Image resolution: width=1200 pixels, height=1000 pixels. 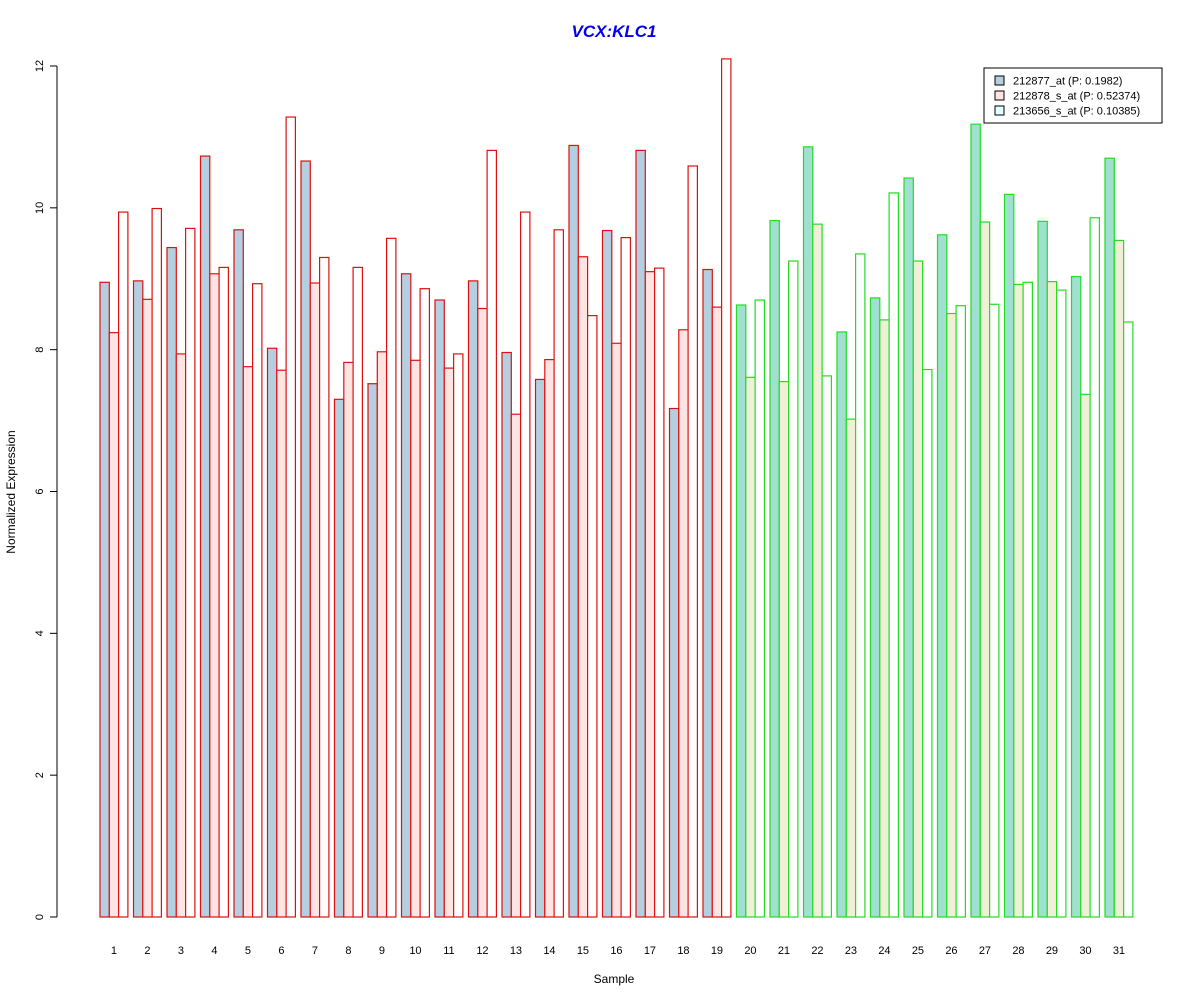 I want to click on x-tick-label: 15, so click(x=583, y=951).